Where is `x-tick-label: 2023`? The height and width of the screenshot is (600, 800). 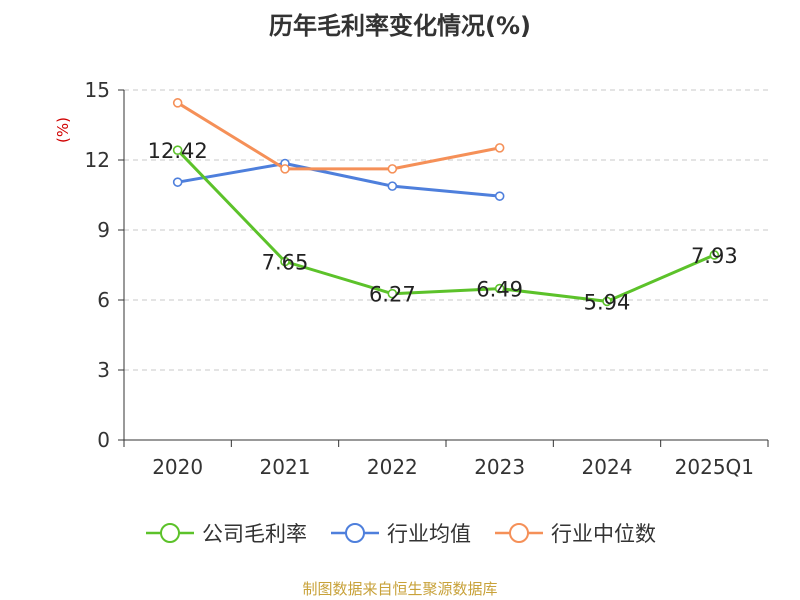 x-tick-label: 2023 is located at coordinates (499, 467).